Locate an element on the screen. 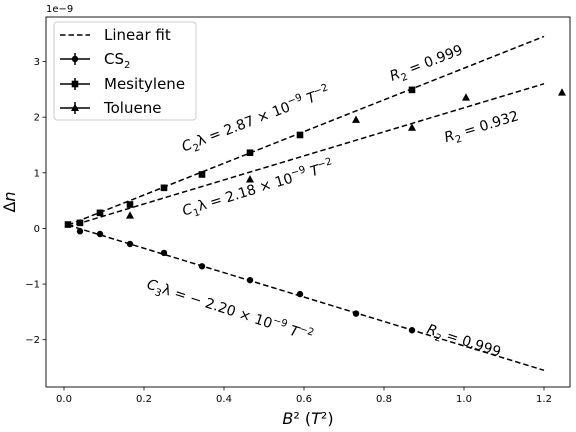  legend-label: CS2 is located at coordinates (117, 60).